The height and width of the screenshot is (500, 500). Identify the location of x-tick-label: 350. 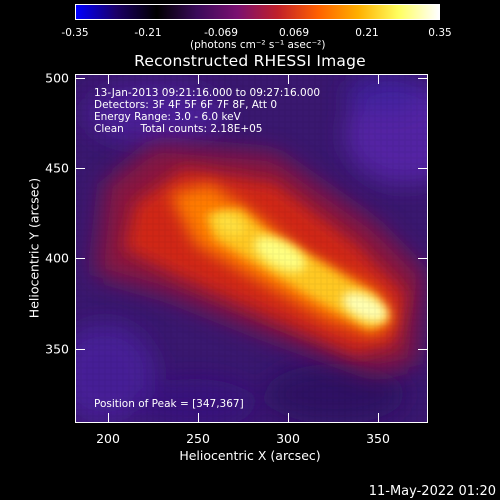
(378, 438).